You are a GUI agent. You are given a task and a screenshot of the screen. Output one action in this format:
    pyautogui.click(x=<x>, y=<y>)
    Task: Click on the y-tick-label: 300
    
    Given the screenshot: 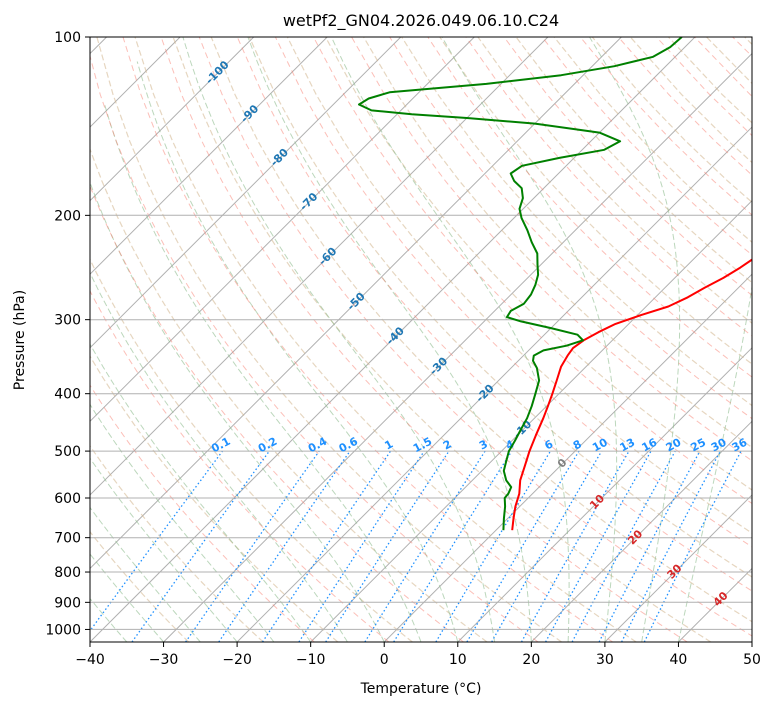 What is the action you would take?
    pyautogui.click(x=67, y=321)
    